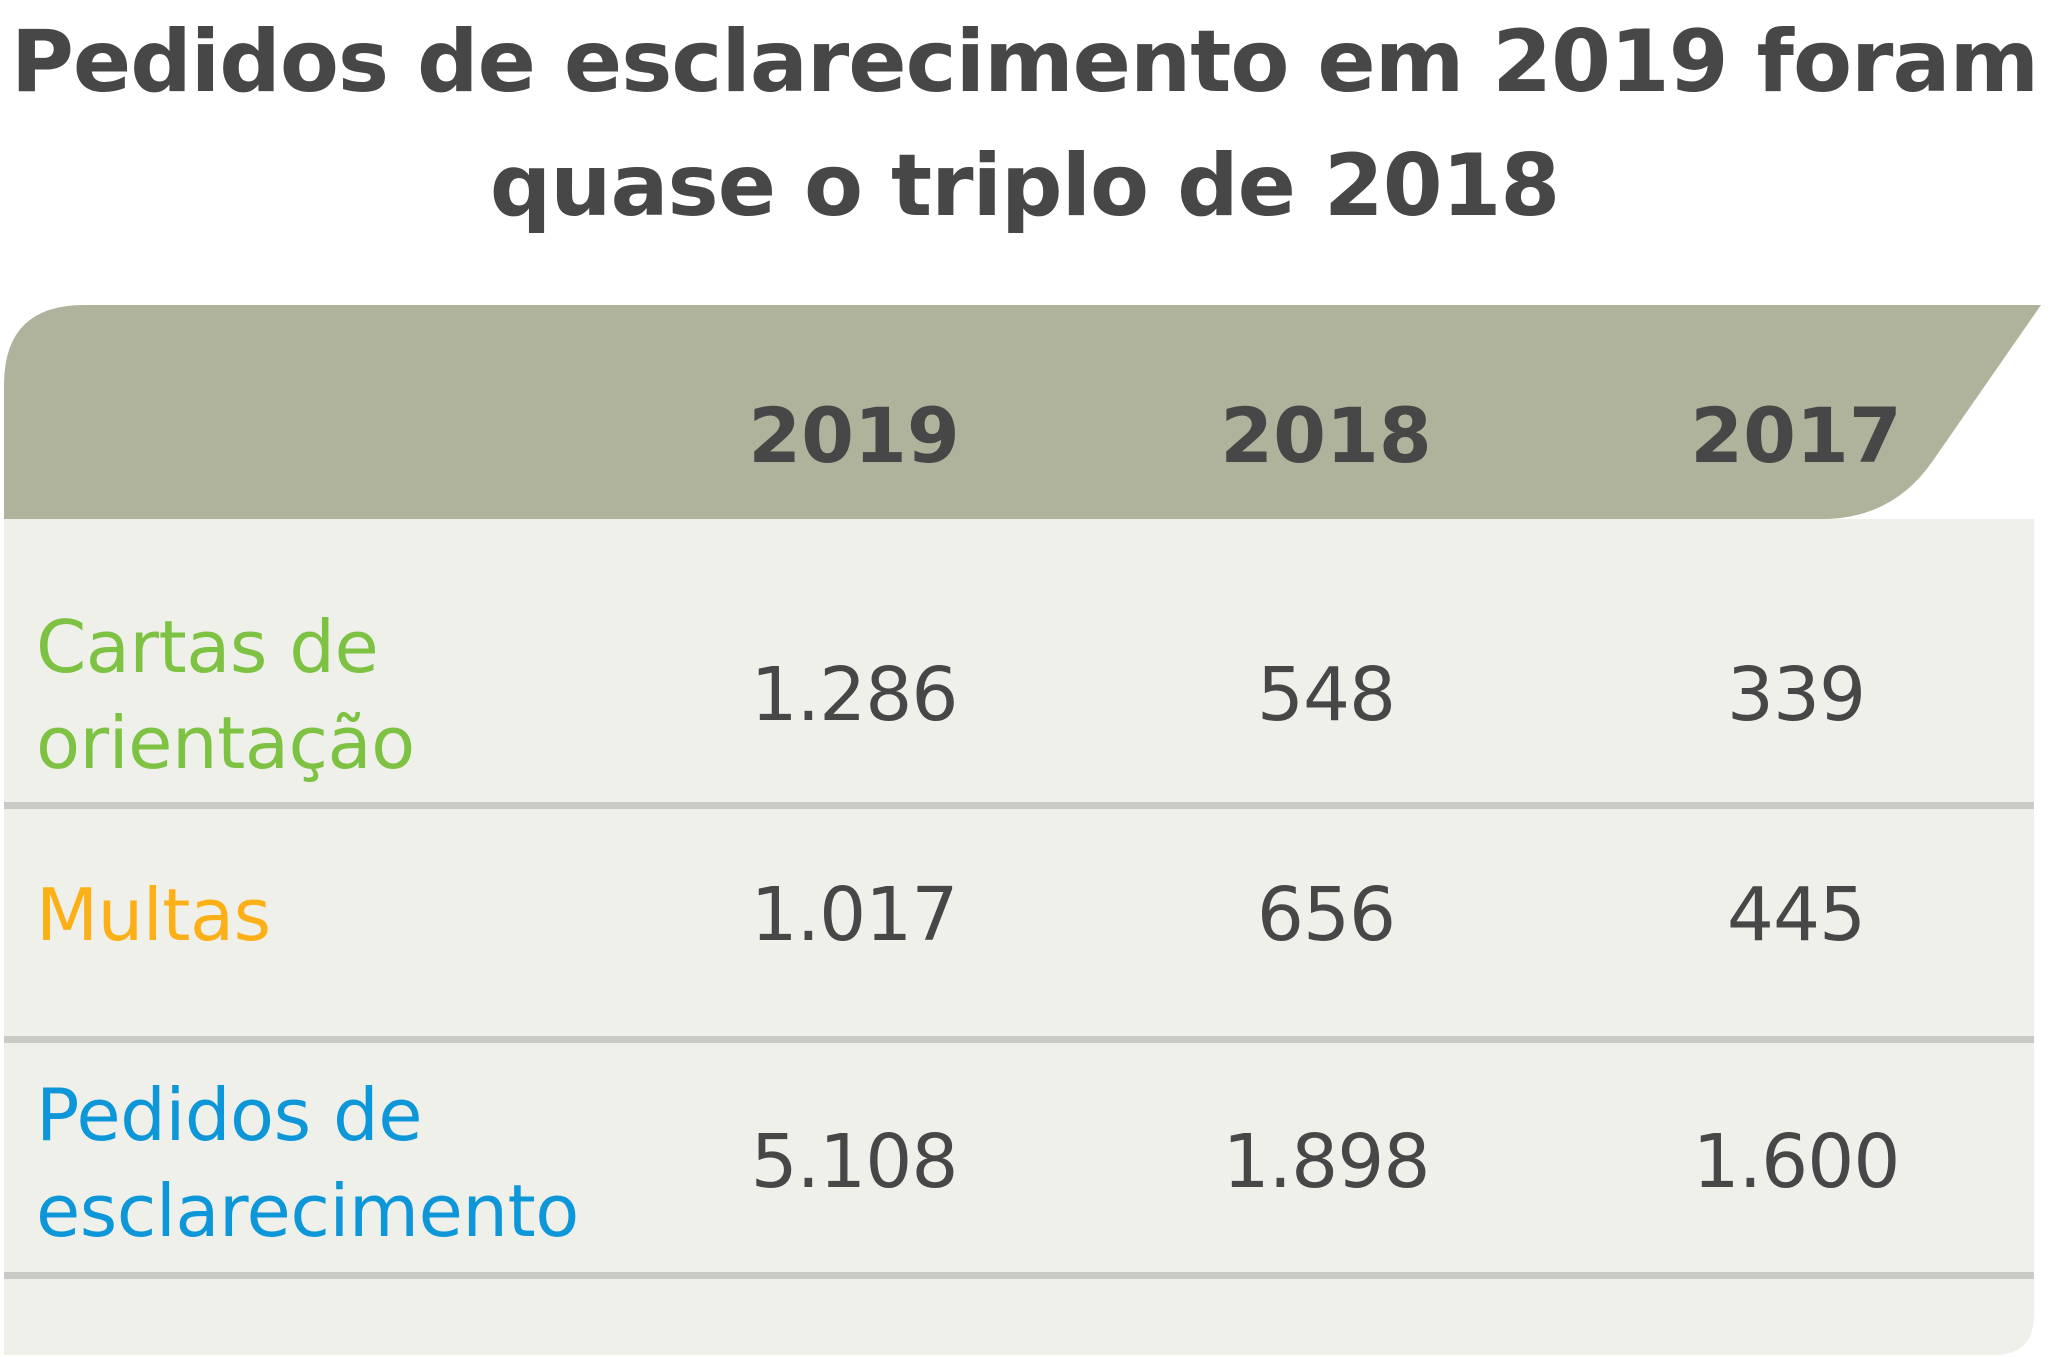 Image resolution: width=2049 pixels, height=1357 pixels. I want to click on cell-pedidos-2019: 5.108, so click(854, 1162).